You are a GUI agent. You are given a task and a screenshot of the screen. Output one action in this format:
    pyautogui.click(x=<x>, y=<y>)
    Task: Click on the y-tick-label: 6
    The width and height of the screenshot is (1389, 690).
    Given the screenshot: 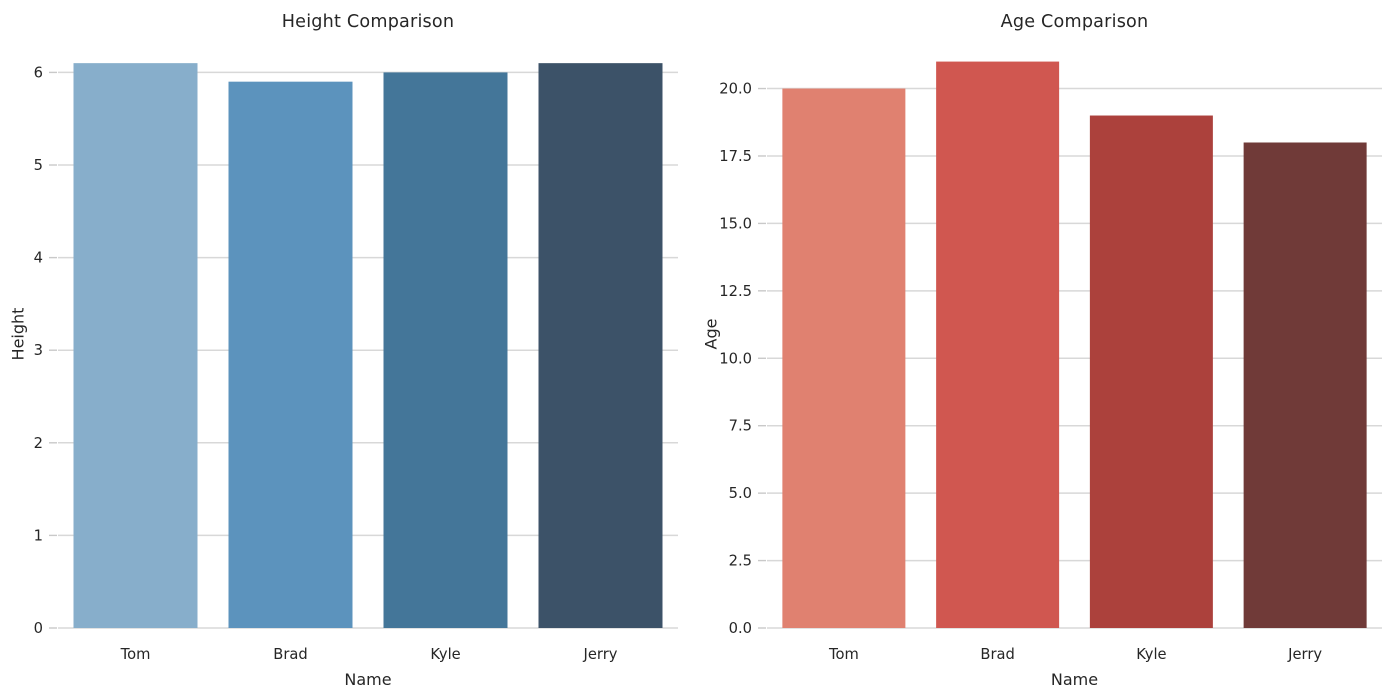 What is the action you would take?
    pyautogui.click(x=38, y=72)
    